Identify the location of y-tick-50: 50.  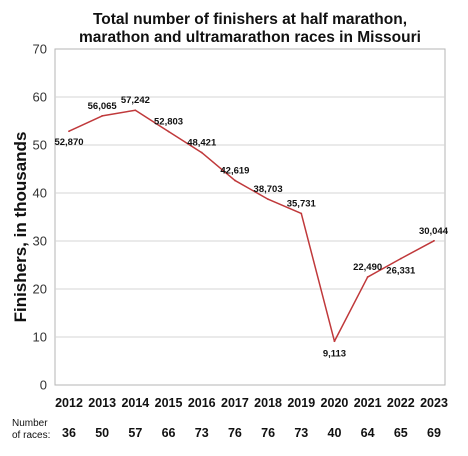
(40, 145).